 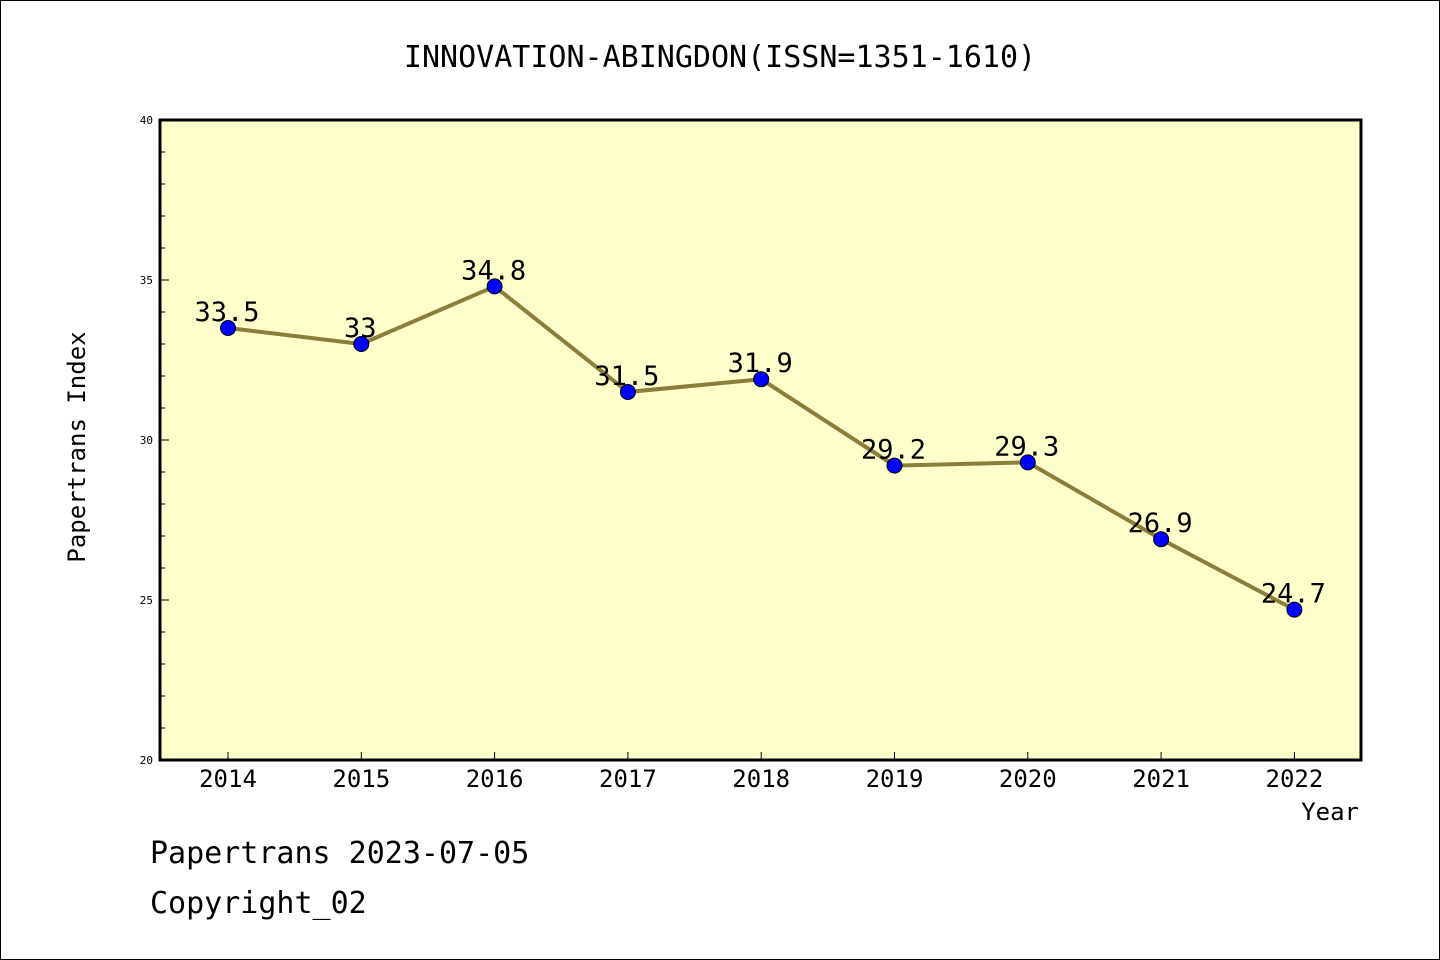 I want to click on x-tick-label: 2014, so click(x=228, y=779).